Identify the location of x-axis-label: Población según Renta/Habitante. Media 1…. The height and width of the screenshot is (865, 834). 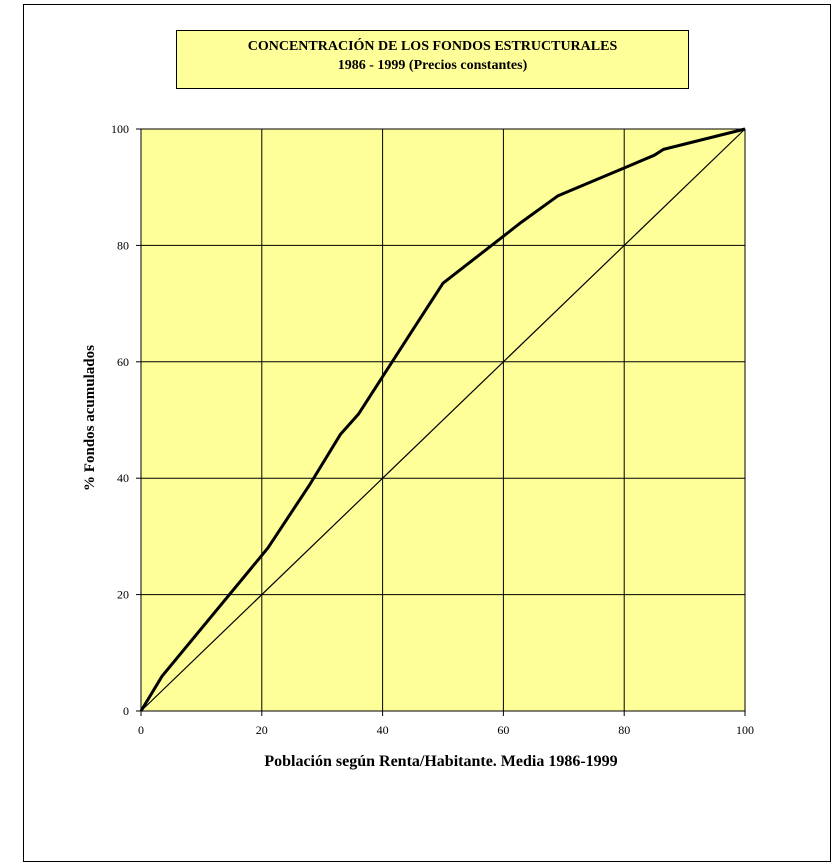
(440, 761).